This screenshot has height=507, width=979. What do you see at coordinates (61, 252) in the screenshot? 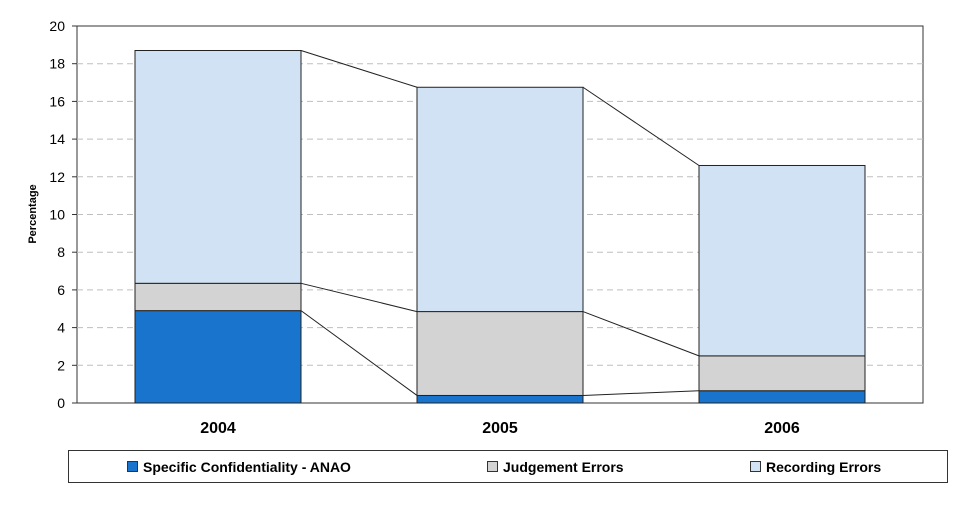
I see `y-tick-label: 8` at bounding box center [61, 252].